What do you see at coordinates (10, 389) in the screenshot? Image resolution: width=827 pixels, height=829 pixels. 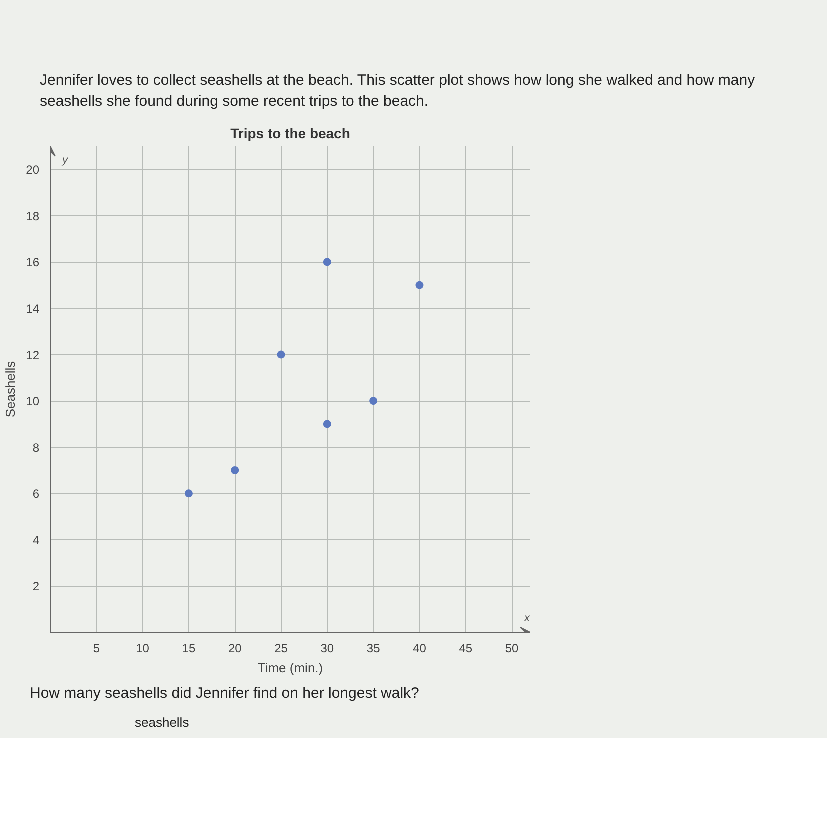 I see `y-axis-title: Seashells` at bounding box center [10, 389].